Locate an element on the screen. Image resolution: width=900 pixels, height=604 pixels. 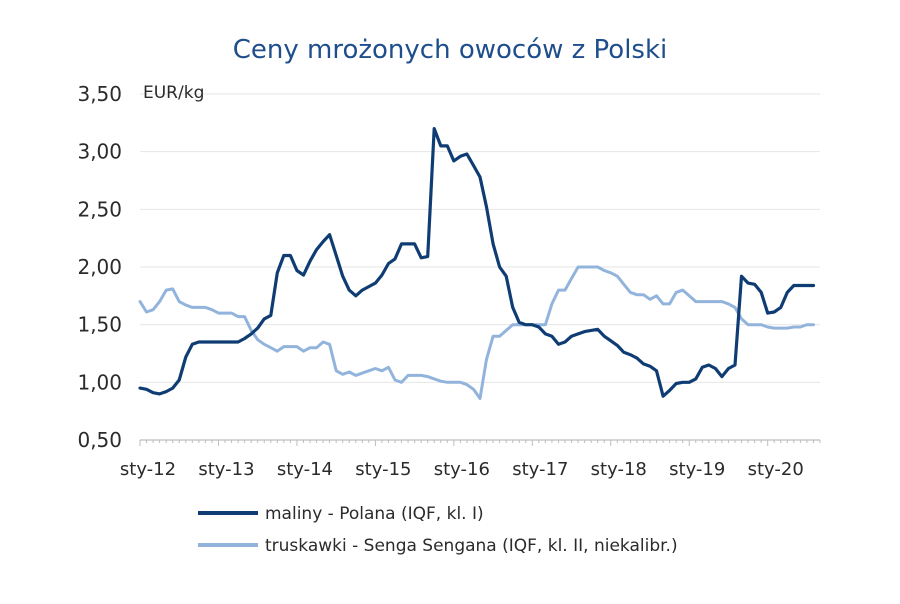
x-tick-label: sty-16 is located at coordinates (462, 469).